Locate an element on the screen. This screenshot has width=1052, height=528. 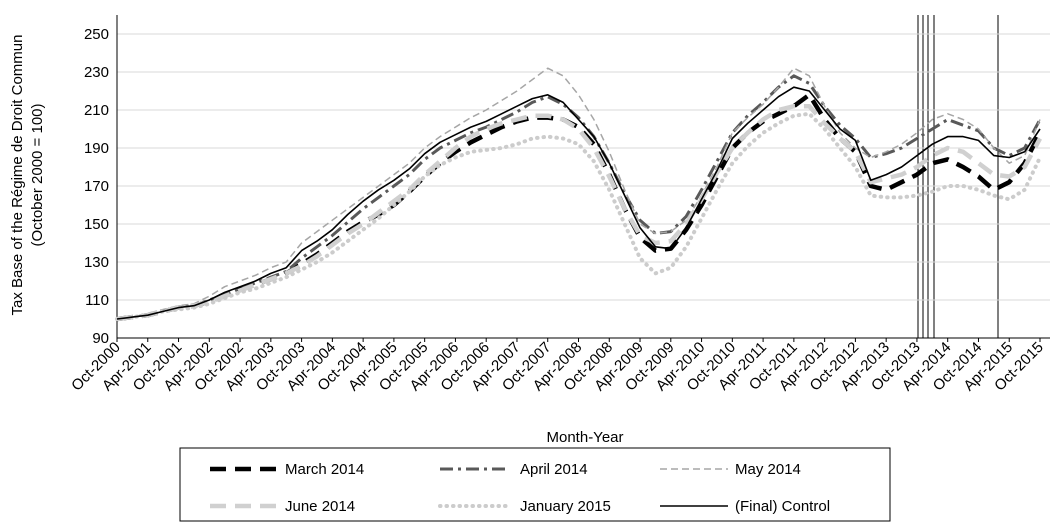
y-tick-label: 210 is located at coordinates (96, 110).